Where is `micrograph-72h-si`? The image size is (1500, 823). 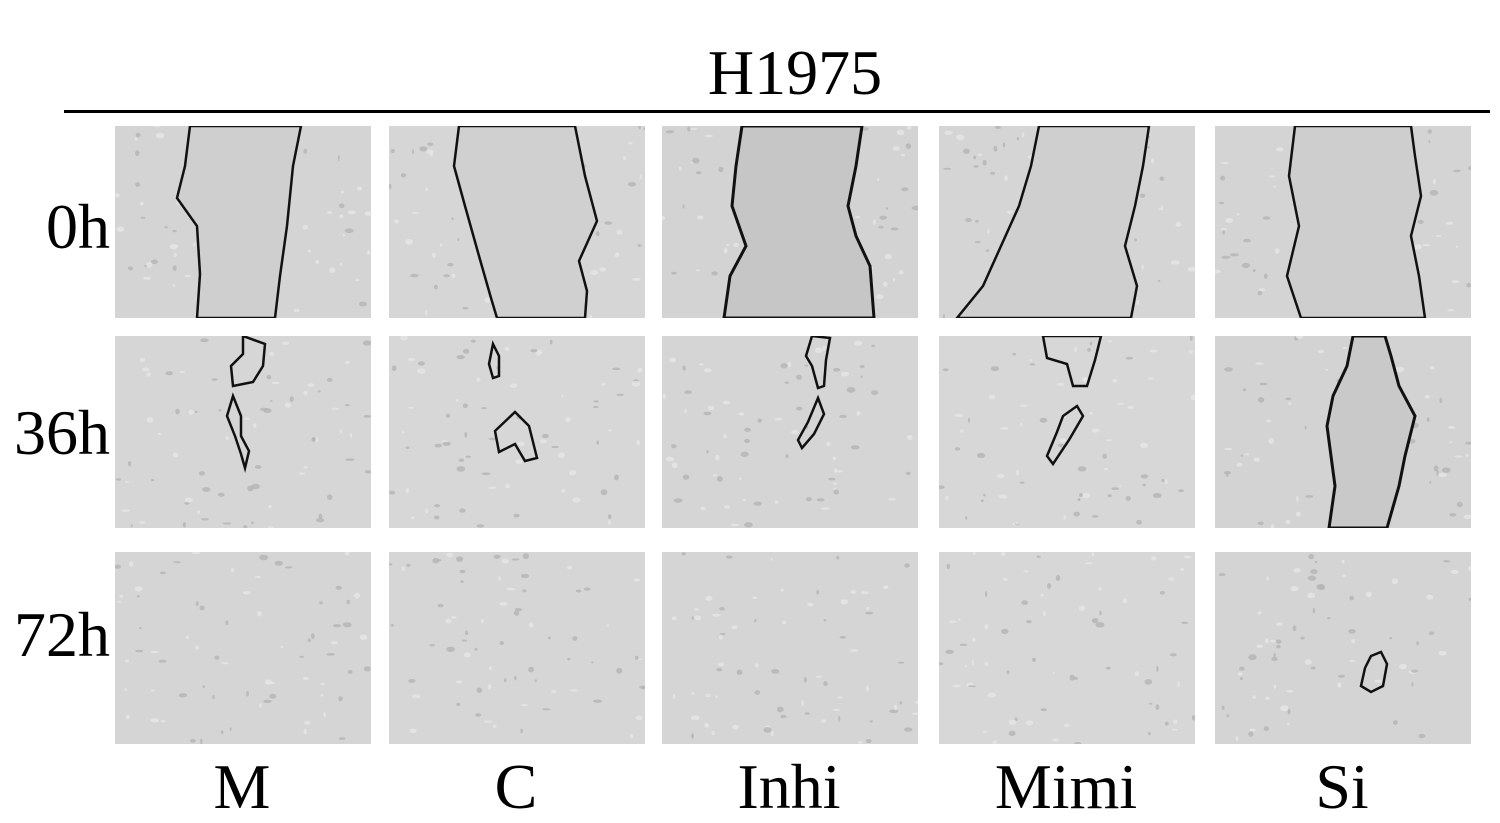
micrograph-72h-si is located at coordinates (1343, 648).